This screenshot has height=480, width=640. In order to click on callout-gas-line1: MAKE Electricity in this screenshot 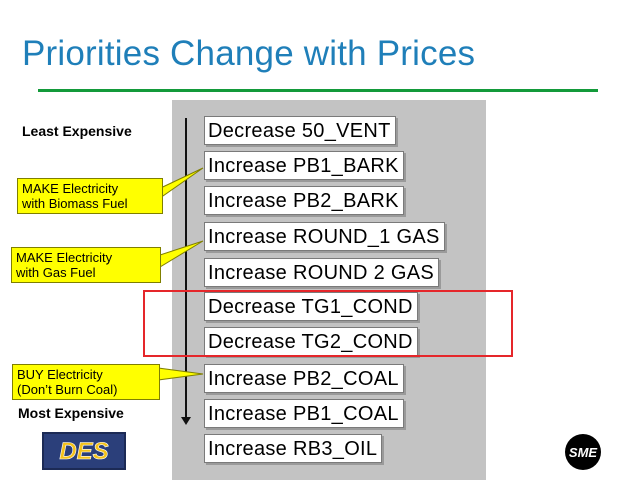, I will do `click(64, 257)`.